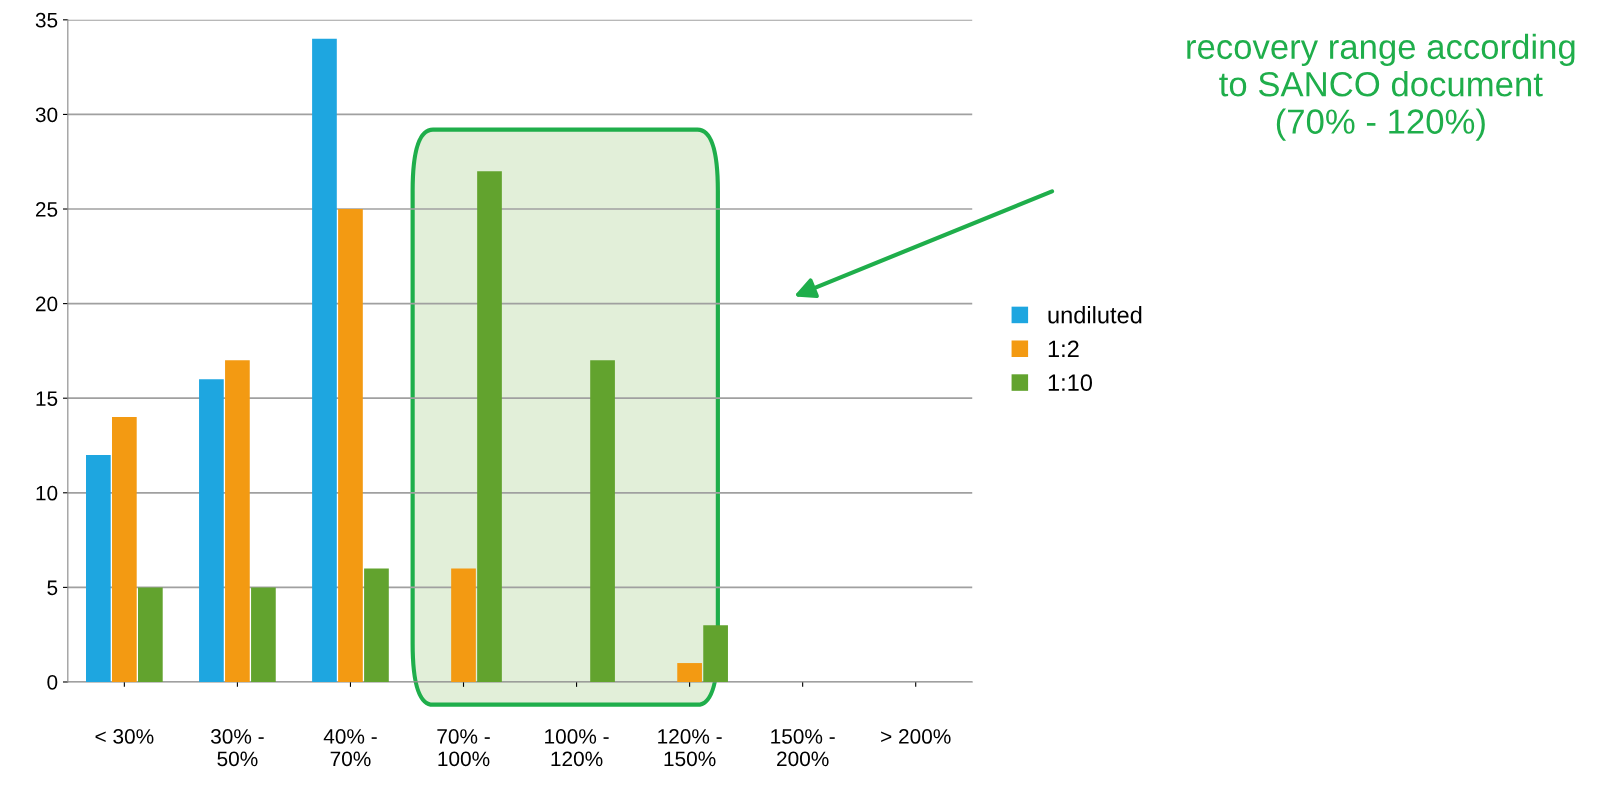  I want to click on x-tick-label: 100% - 120%, so click(577, 748).